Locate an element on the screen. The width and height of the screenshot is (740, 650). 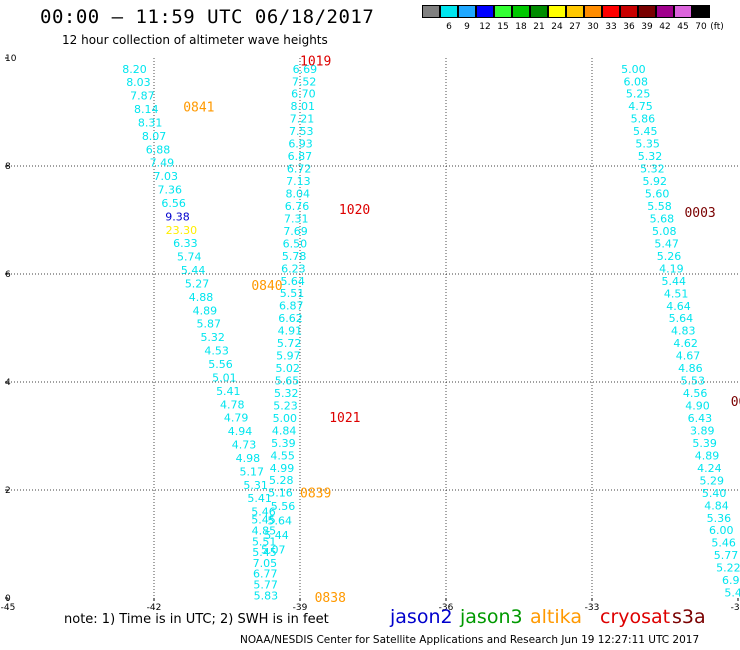
swh-value: 8.07 is located at coordinates (154, 136).